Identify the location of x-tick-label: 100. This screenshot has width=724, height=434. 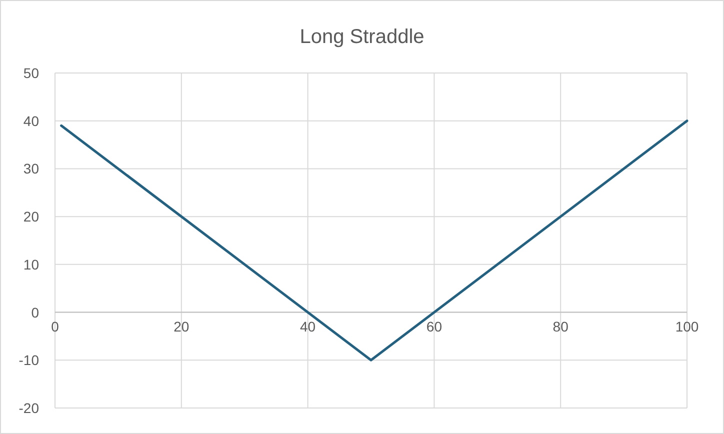
(687, 326).